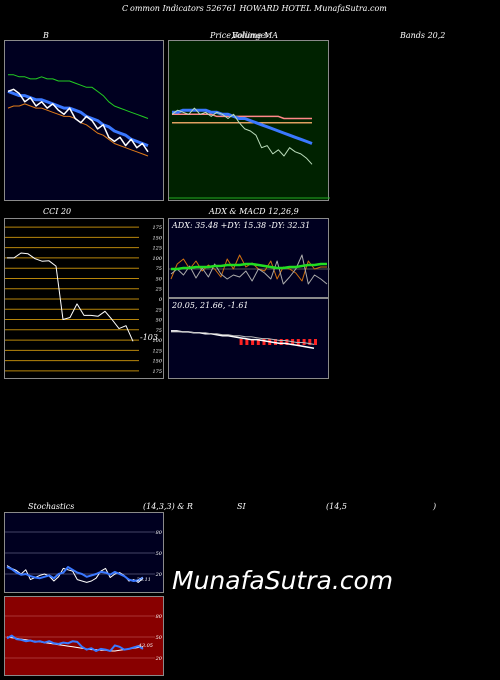 The height and width of the screenshot is (680, 500). I want to click on stoch-tick-label: 20, so click(159, 575).